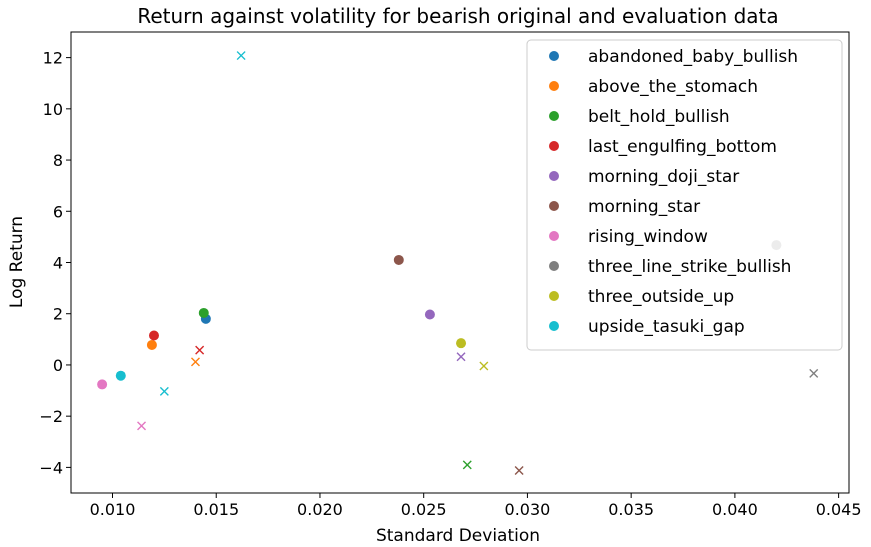  What do you see at coordinates (663, 177) in the screenshot?
I see `legend-label: morning_doji_star` at bounding box center [663, 177].